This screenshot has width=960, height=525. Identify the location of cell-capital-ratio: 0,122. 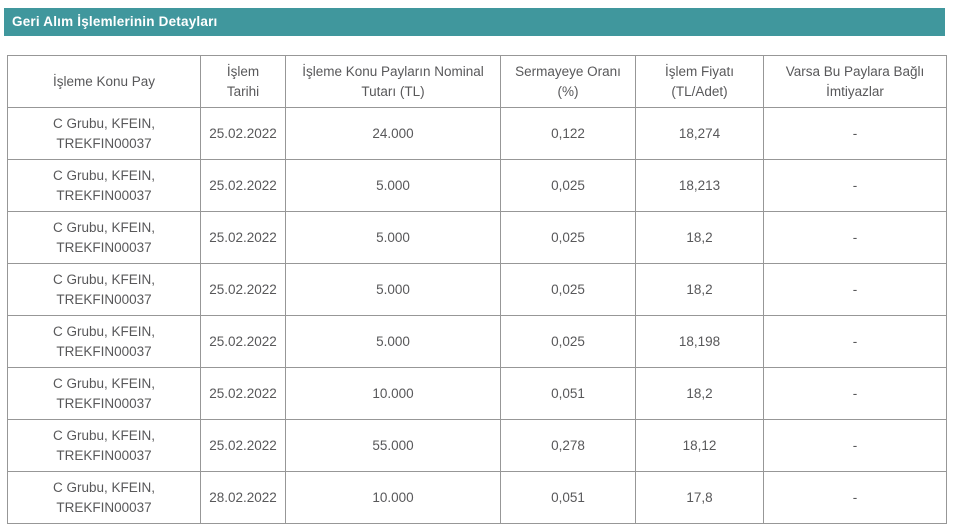
(568, 133).